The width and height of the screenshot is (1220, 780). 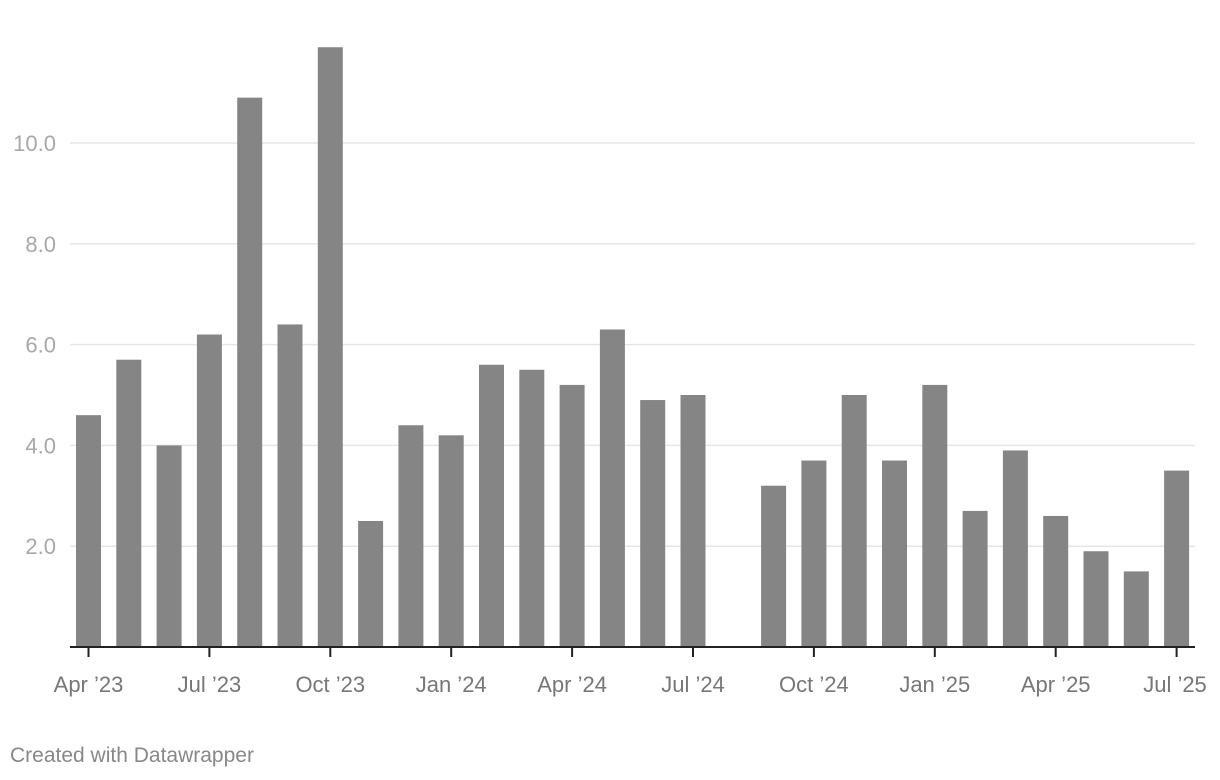 I want to click on x-tick-label: Apr ’25, so click(x=1056, y=684).